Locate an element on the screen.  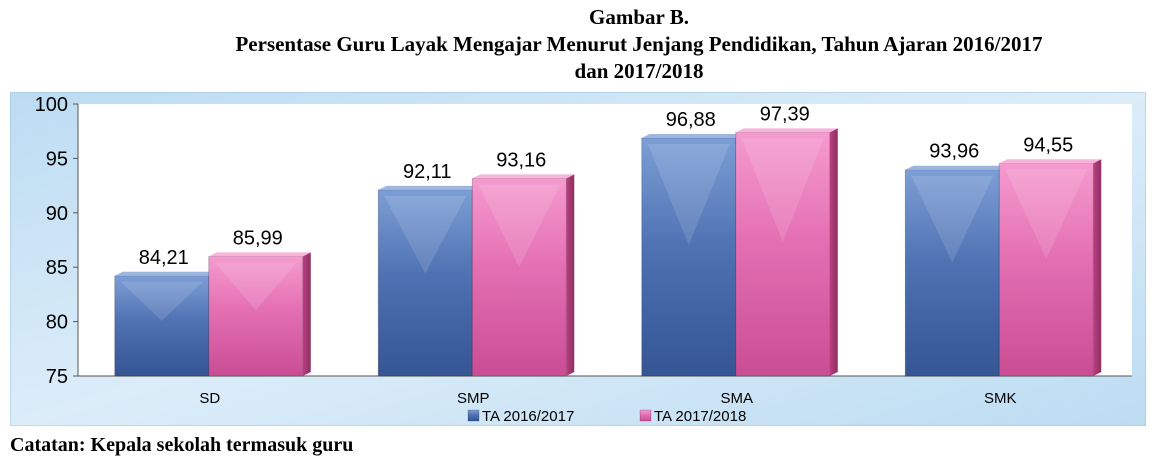
series-1-bar-smp is located at coordinates (429, 281).